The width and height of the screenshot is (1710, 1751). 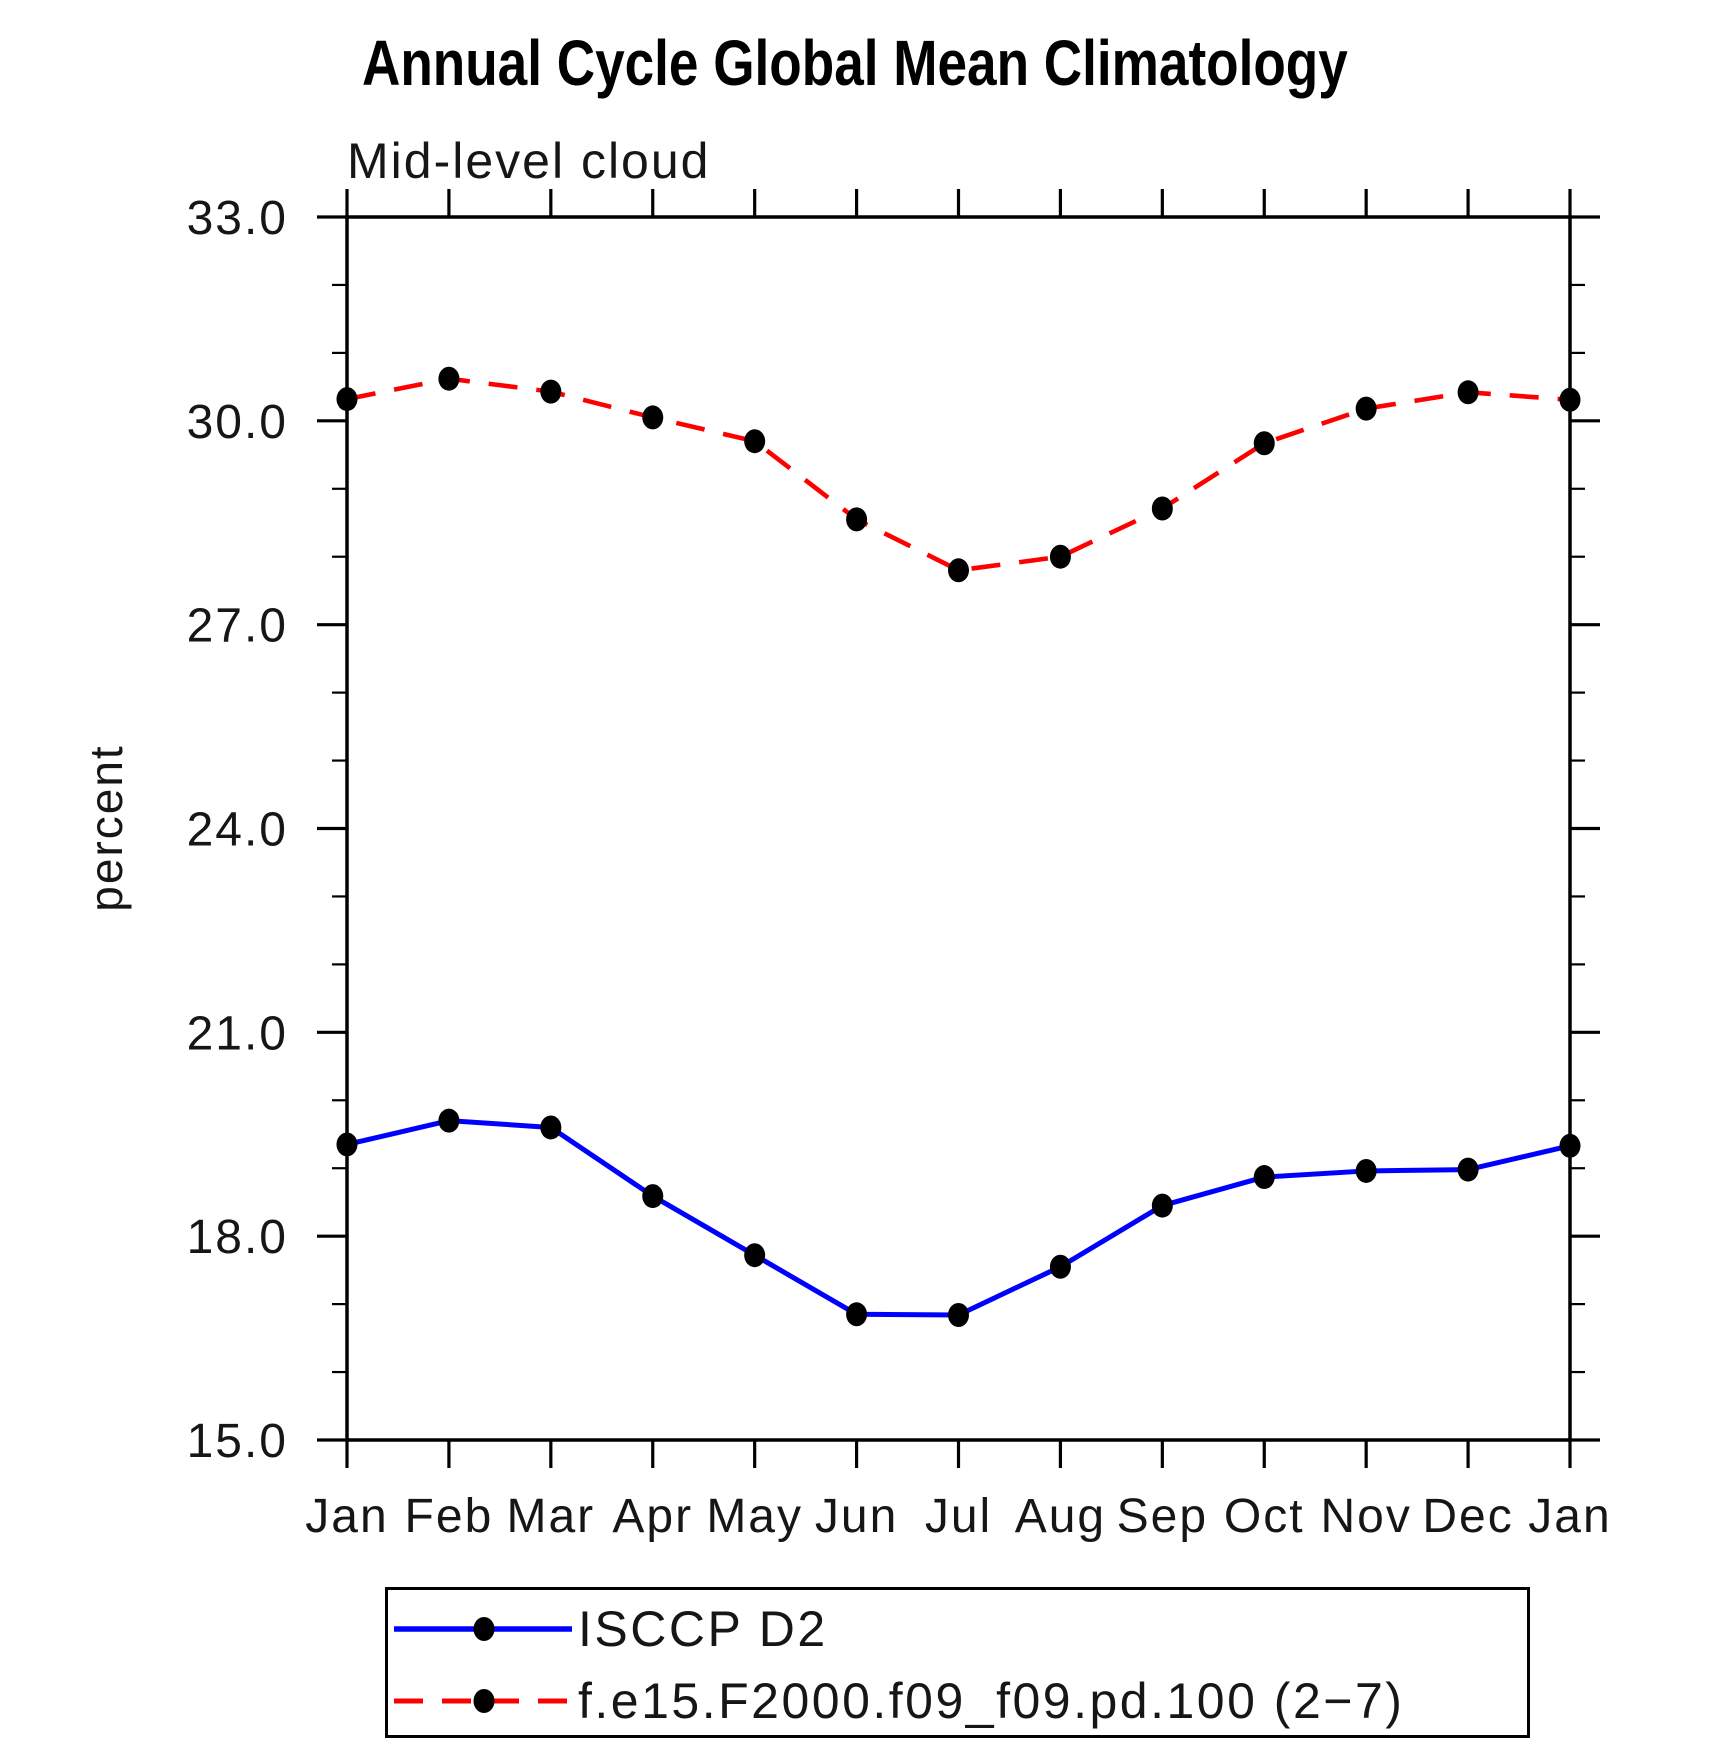 I want to click on legend-item-isccp-d2: ISCCP D2, so click(x=610, y=1629).